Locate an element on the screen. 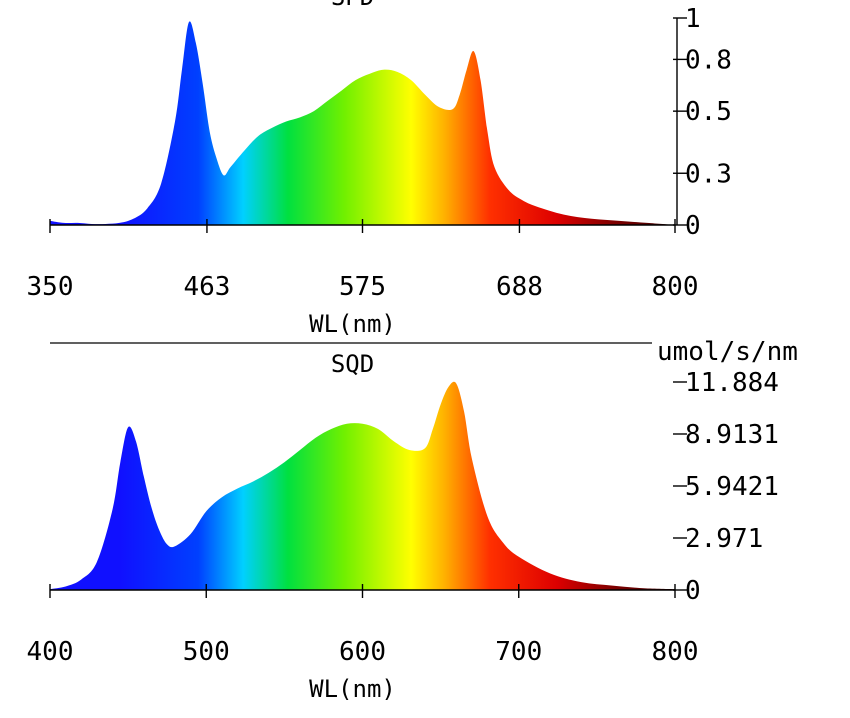 The image size is (850, 718). x-tick-label: 463 is located at coordinates (206, 287).